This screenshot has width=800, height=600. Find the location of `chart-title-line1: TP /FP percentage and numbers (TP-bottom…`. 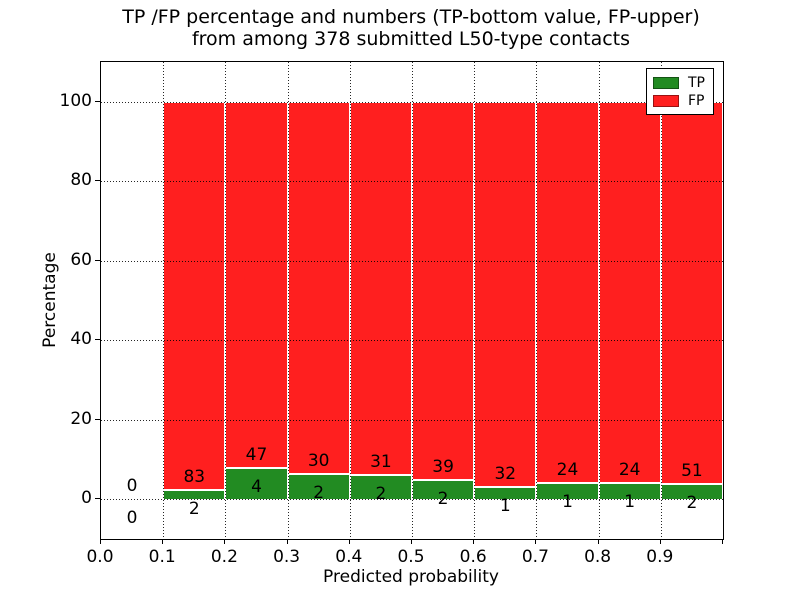

chart-title-line1: TP /FP percentage and numbers (TP-bottom… is located at coordinates (411, 17).